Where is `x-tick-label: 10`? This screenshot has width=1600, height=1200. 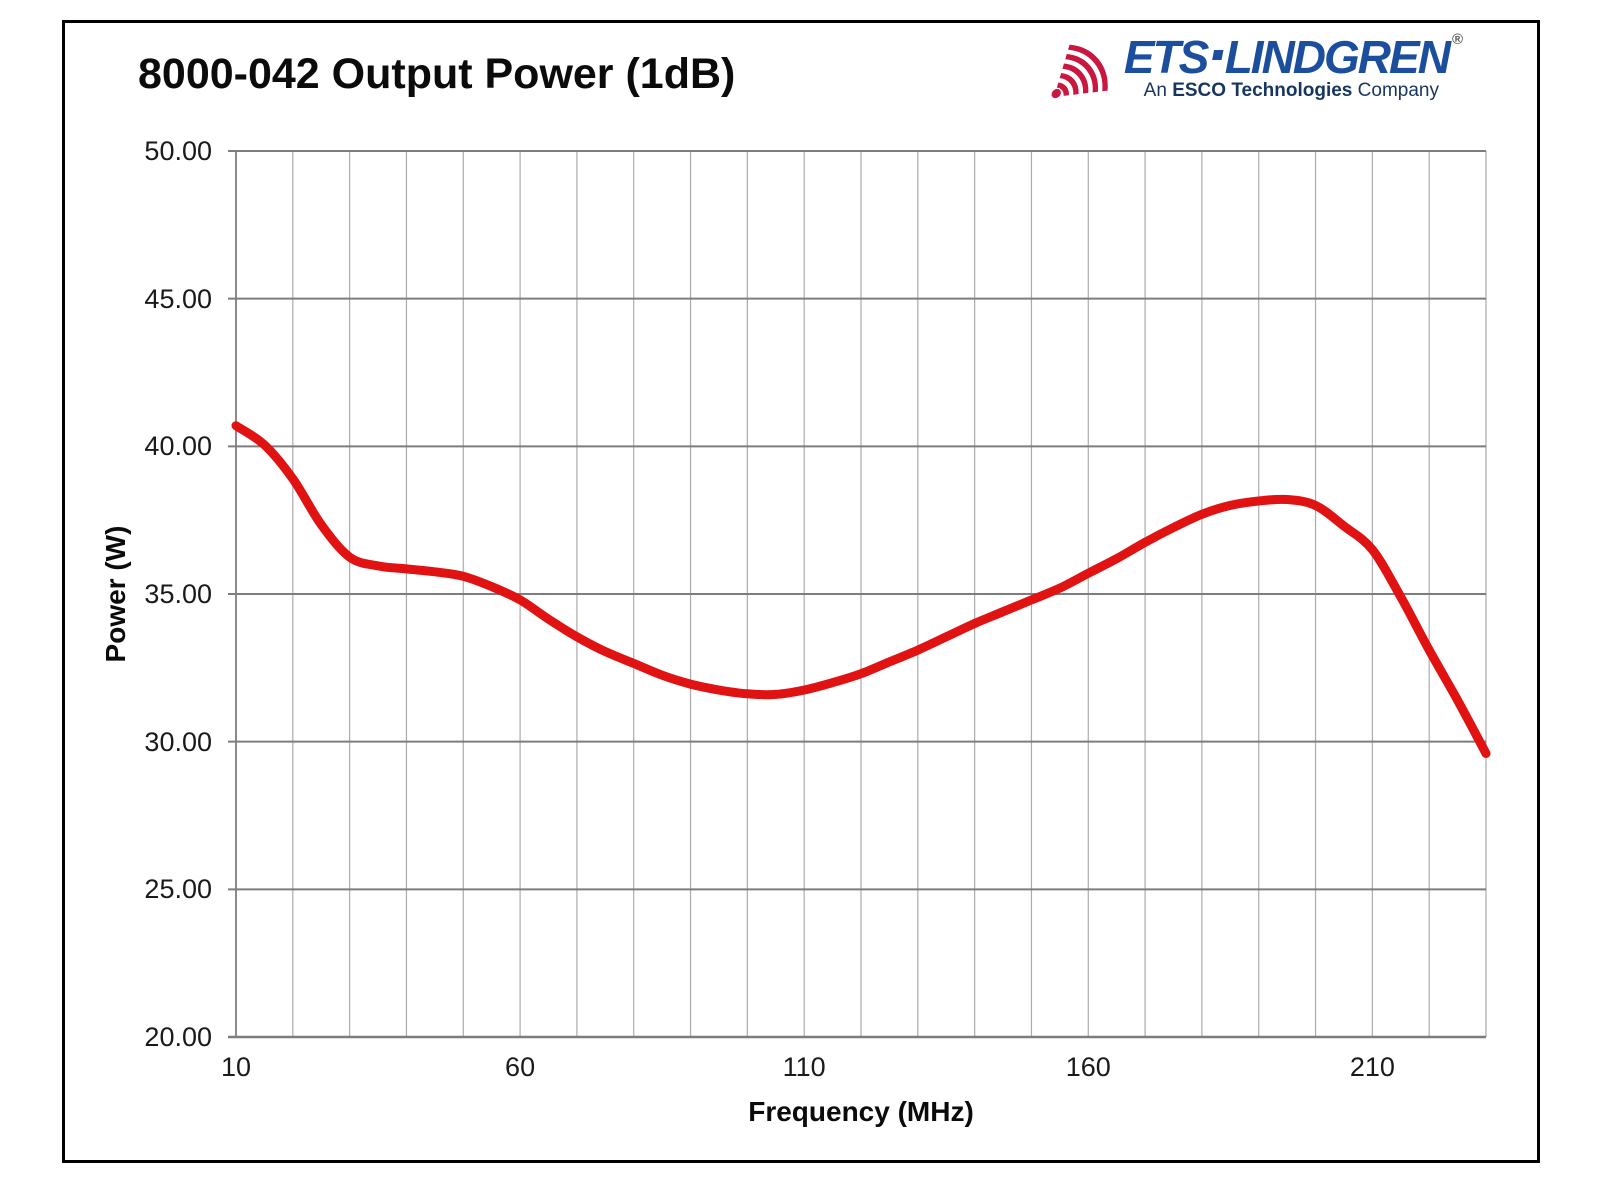 x-tick-label: 10 is located at coordinates (236, 1067).